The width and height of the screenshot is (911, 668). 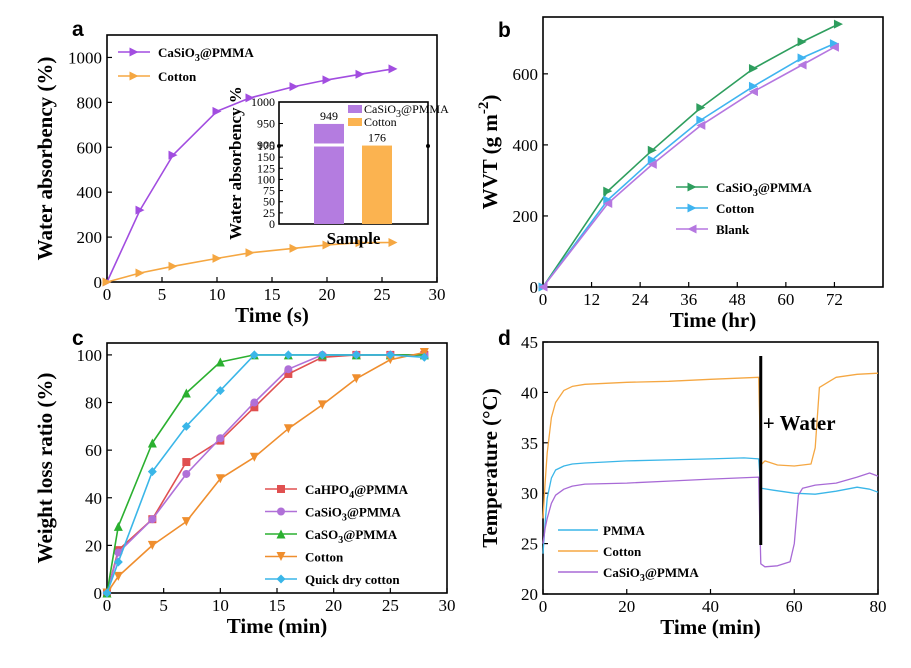 I want to click on legend-label-d-2-base: CaSiO, so click(x=621, y=572).